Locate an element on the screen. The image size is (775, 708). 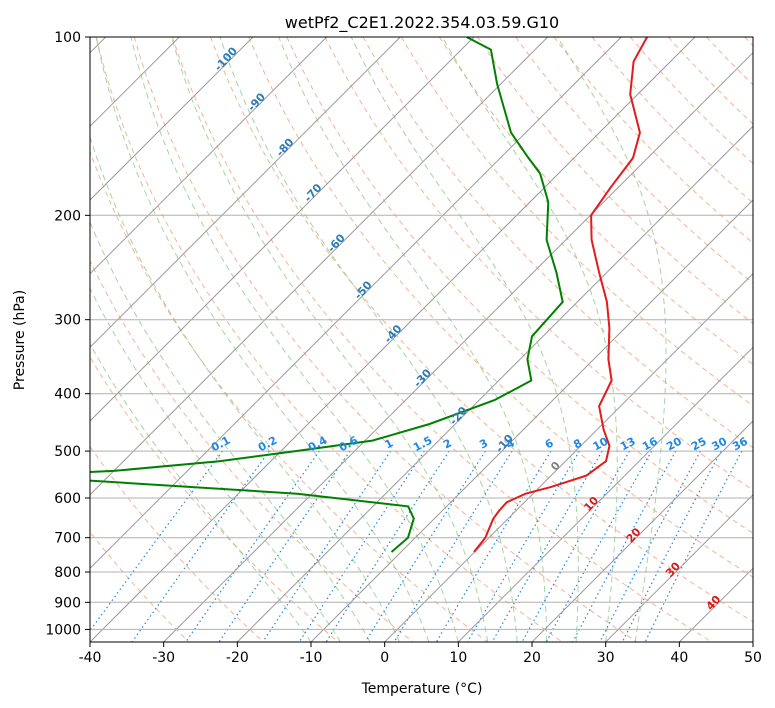
chart-title: wetPf2_C2E1.2022.354.03.59.G10 is located at coordinates (422, 23).